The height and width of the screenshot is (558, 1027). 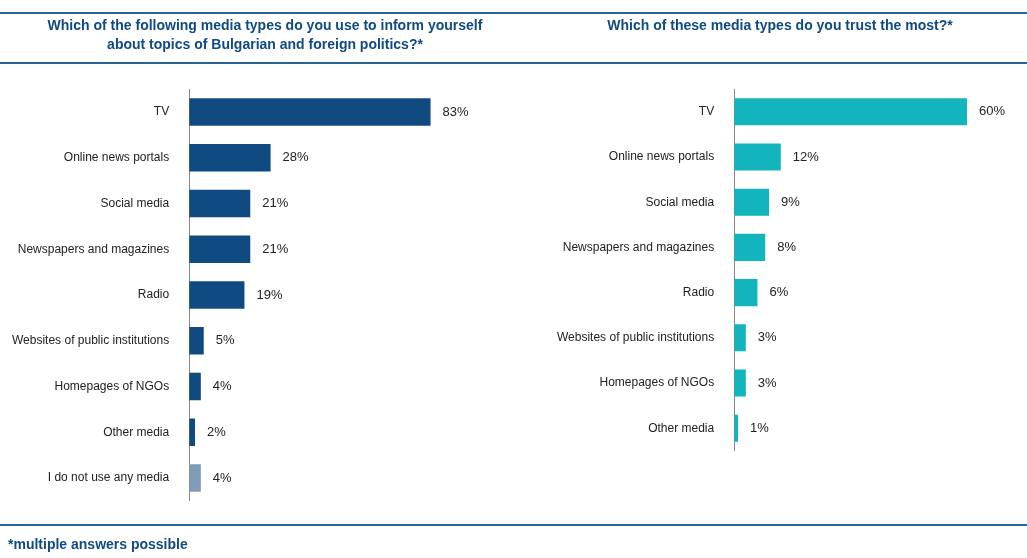 I want to click on data-label: 60%, so click(x=992, y=111).